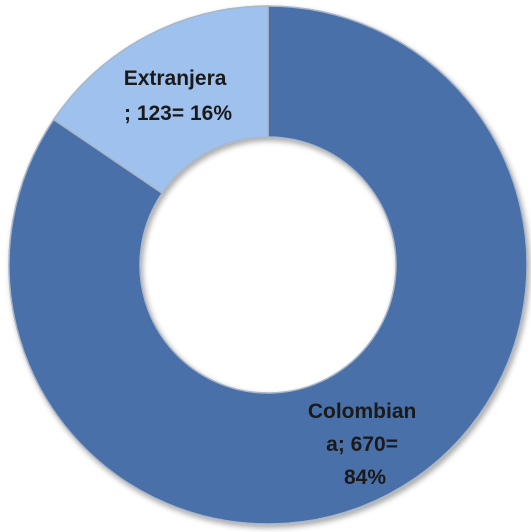 This screenshot has width=531, height=532. Describe the element at coordinates (362, 444) in the screenshot. I see `slice-label-colombiana-line-2: a; 670=` at that location.